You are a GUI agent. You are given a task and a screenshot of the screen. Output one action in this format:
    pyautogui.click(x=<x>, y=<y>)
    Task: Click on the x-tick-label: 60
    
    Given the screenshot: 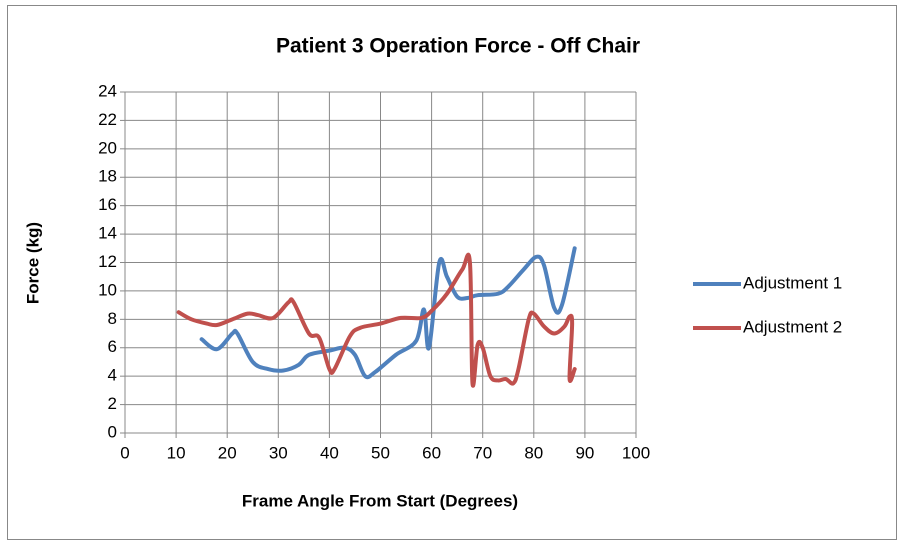 What is the action you would take?
    pyautogui.click(x=431, y=452)
    